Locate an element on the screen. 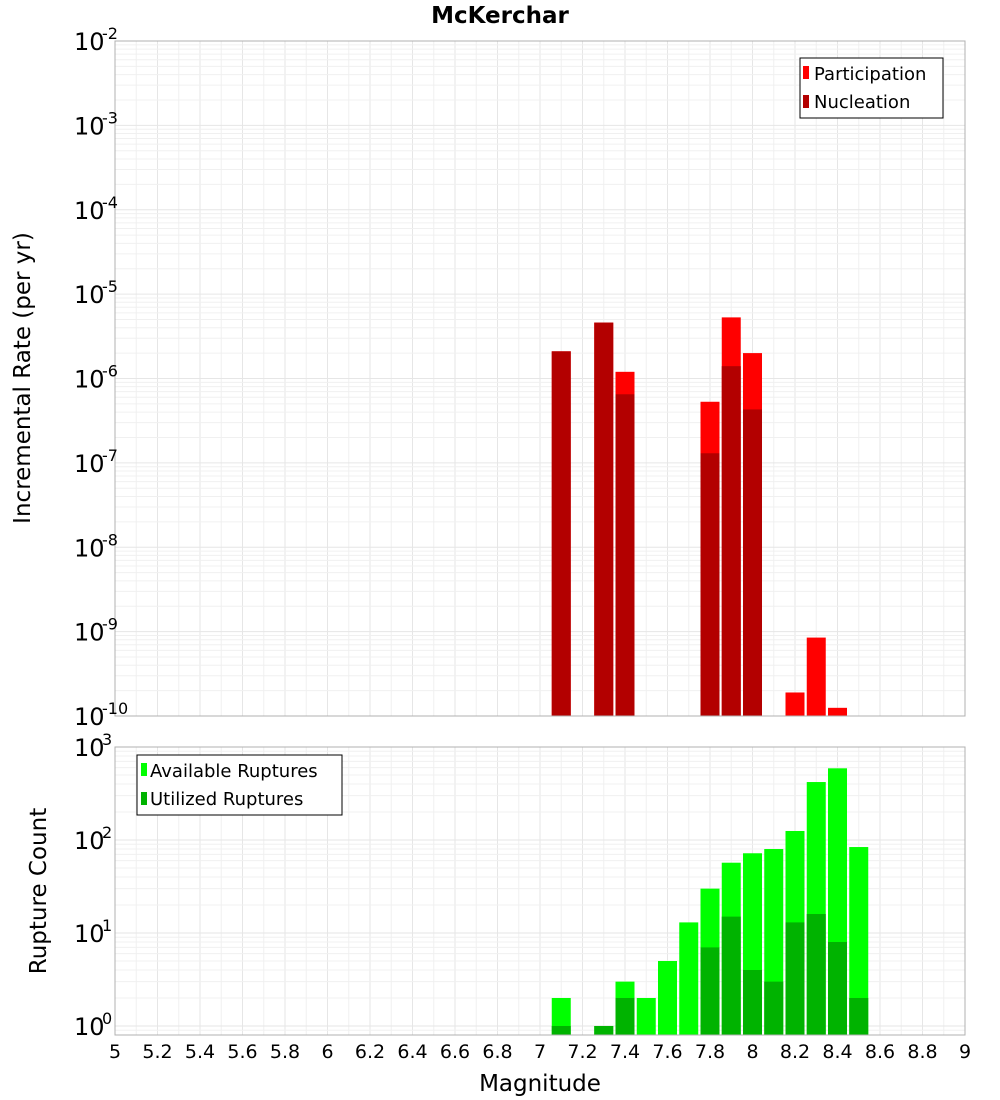 The width and height of the screenshot is (1000, 1100). top-legend: Participation Nucleation is located at coordinates (871, 88).